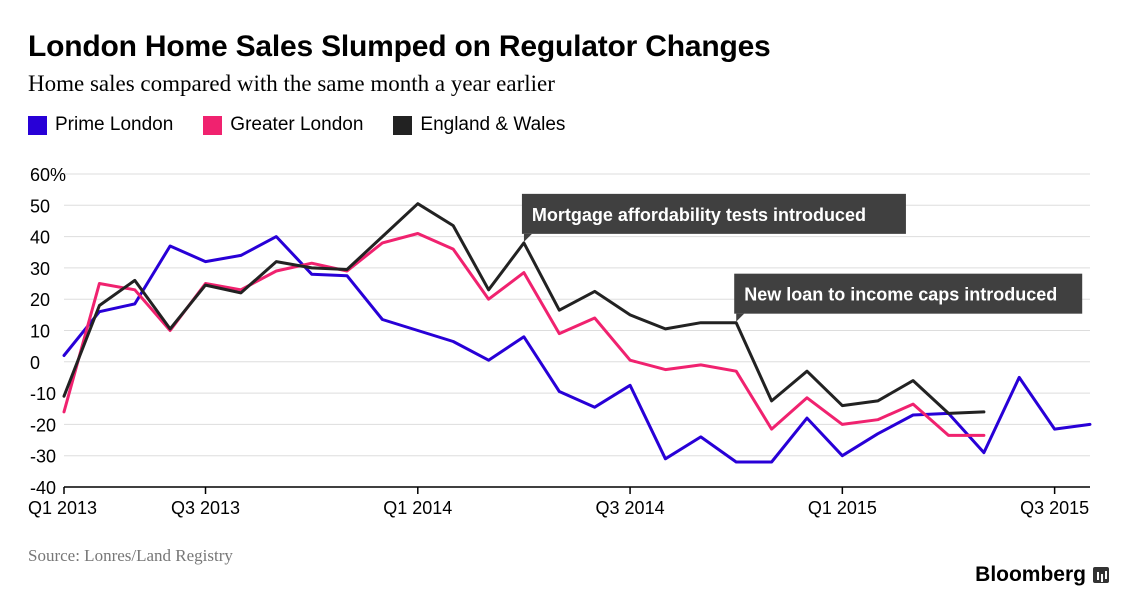 This screenshot has height=608, width=1131. Describe the element at coordinates (114, 124) in the screenshot. I see `legend-label-prime-london: Prime London` at that location.